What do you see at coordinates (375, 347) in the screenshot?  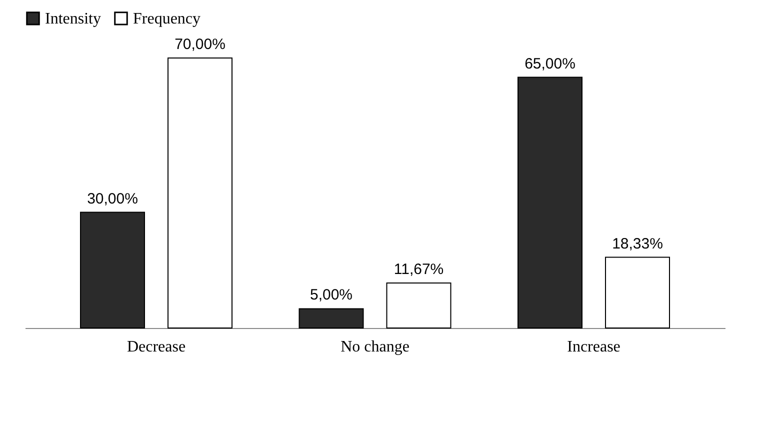 I see `x-tick-label: No change` at bounding box center [375, 347].